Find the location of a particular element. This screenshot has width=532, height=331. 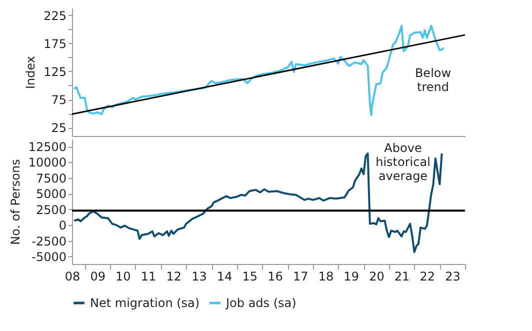

y-tick-label: 0 is located at coordinates (62, 225).